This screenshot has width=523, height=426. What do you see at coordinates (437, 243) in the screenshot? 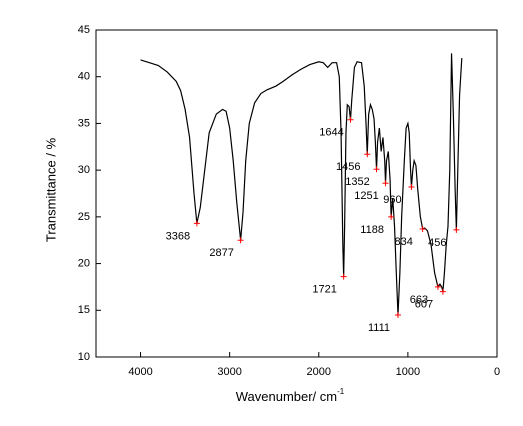
I see `peak-label: 456` at bounding box center [437, 243].